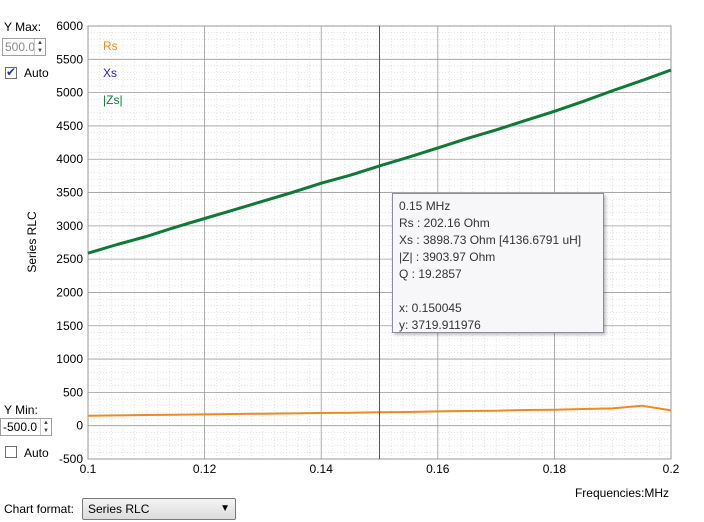 The width and height of the screenshot is (704, 522). Describe the element at coordinates (39, 47) in the screenshot. I see `ymax-spinner: ▲ ▼` at that location.